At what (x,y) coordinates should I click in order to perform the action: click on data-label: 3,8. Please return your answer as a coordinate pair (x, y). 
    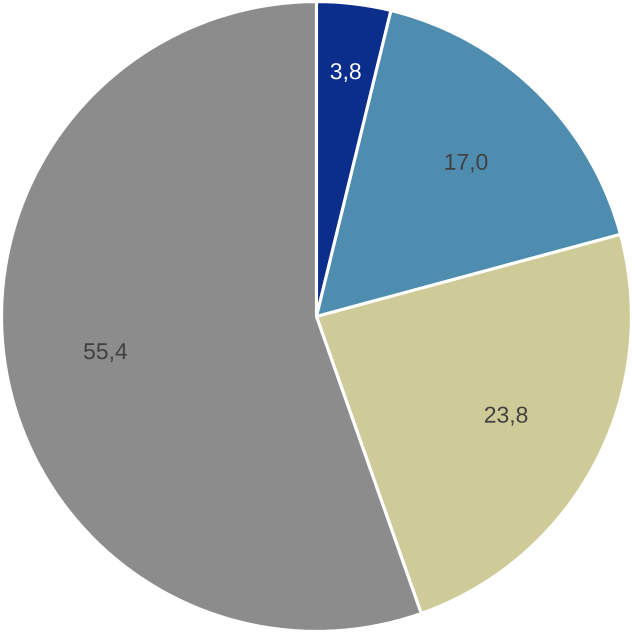
    Looking at the image, I should click on (345, 72).